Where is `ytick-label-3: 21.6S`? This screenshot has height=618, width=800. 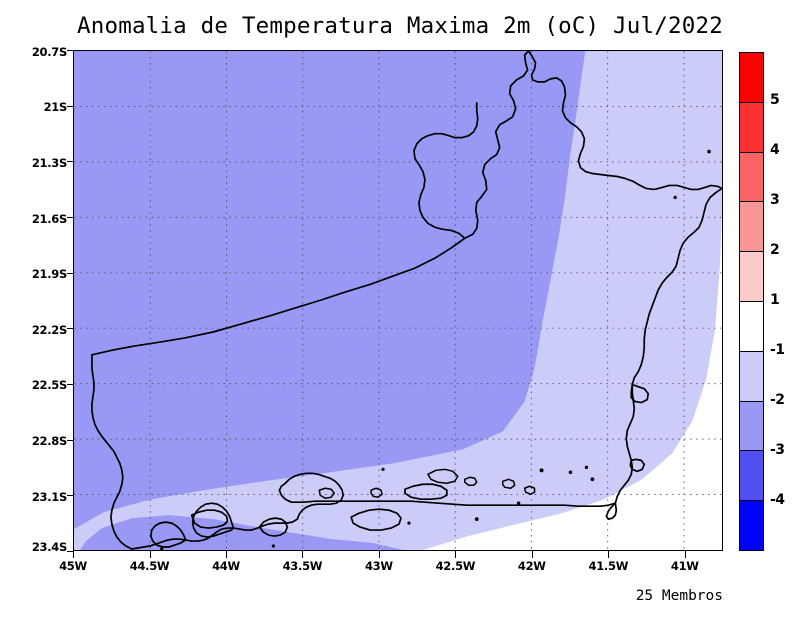 ytick-label-3: 21.6S is located at coordinates (49, 219).